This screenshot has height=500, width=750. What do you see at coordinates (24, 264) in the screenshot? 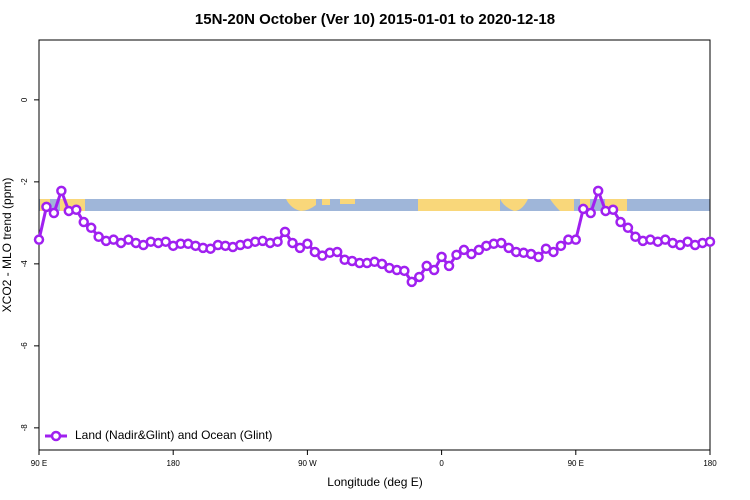
I see `y-tick-label: -4` at bounding box center [24, 264].